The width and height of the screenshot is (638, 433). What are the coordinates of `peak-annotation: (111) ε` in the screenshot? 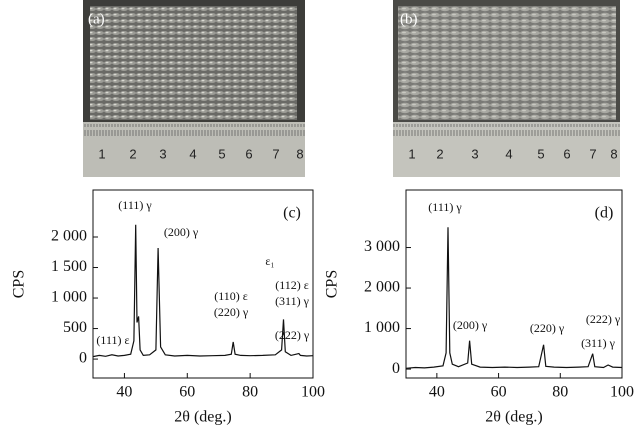 It's located at (112, 340).